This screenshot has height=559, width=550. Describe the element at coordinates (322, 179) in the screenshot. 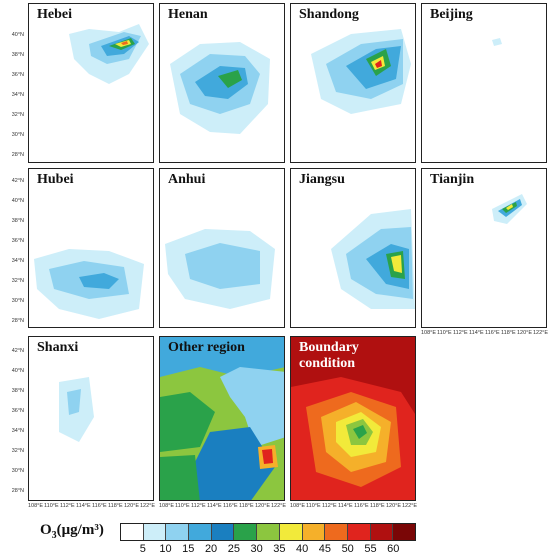

I see `panel-title: Jiangsu` at that location.